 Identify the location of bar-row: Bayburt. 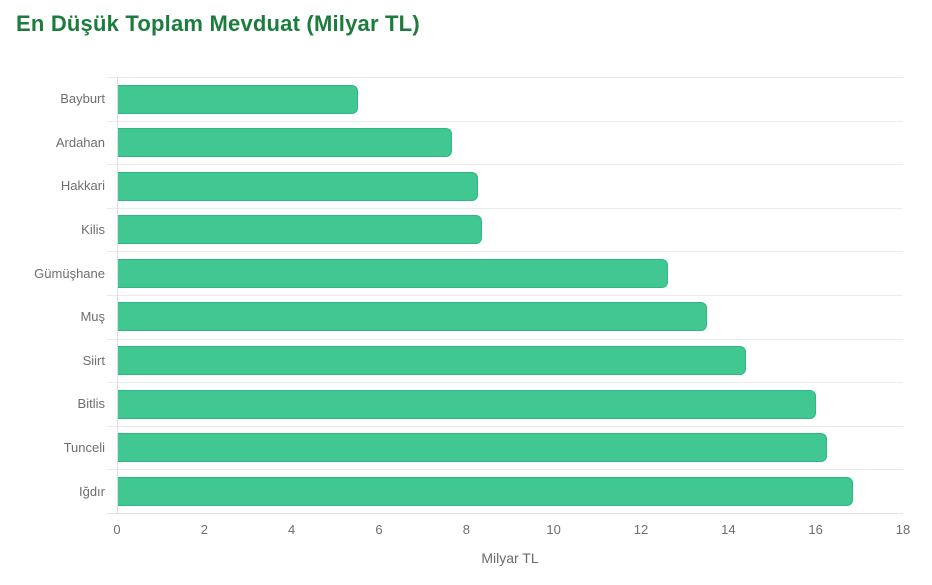
(451, 99).